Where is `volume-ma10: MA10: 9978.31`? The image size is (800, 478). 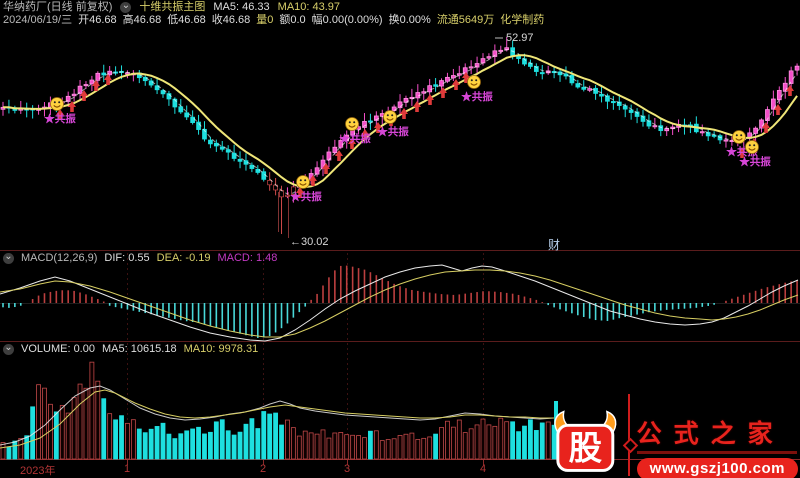
volume-ma10: MA10: 9978.31 is located at coordinates (221, 349).